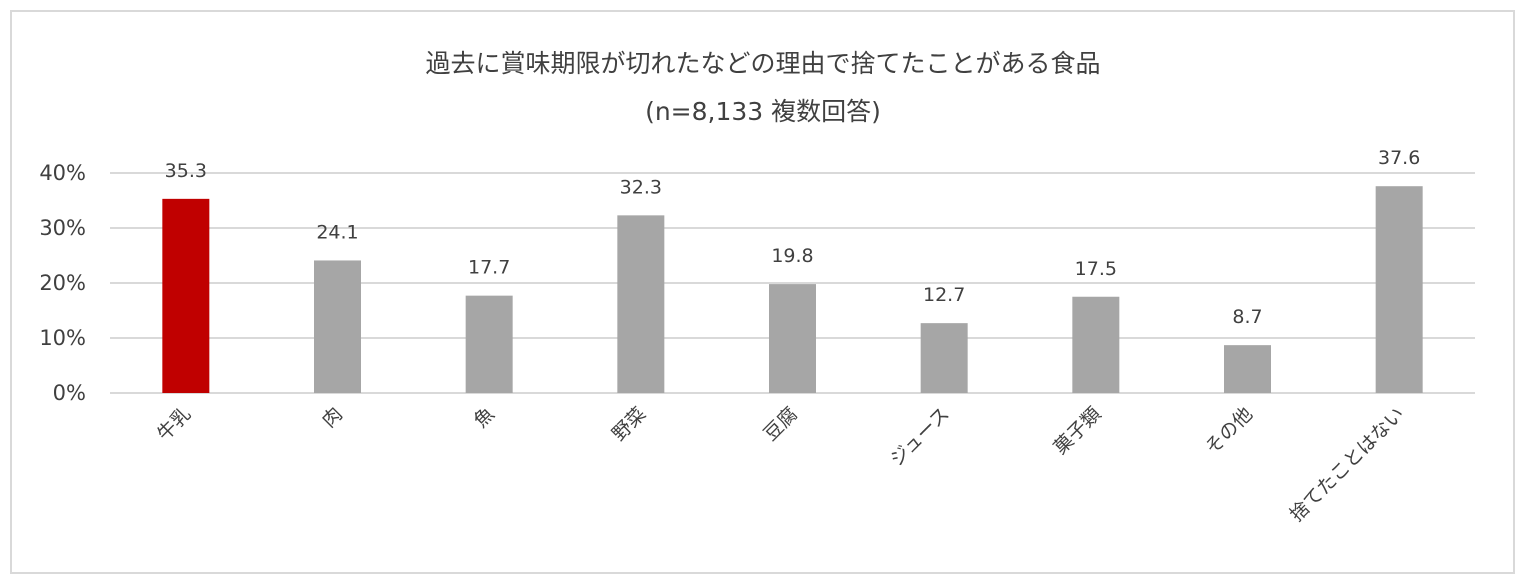  Describe the element at coordinates (763, 111) in the screenshot. I see `chart-subtitle: (n=8,133 複数回答)` at that location.